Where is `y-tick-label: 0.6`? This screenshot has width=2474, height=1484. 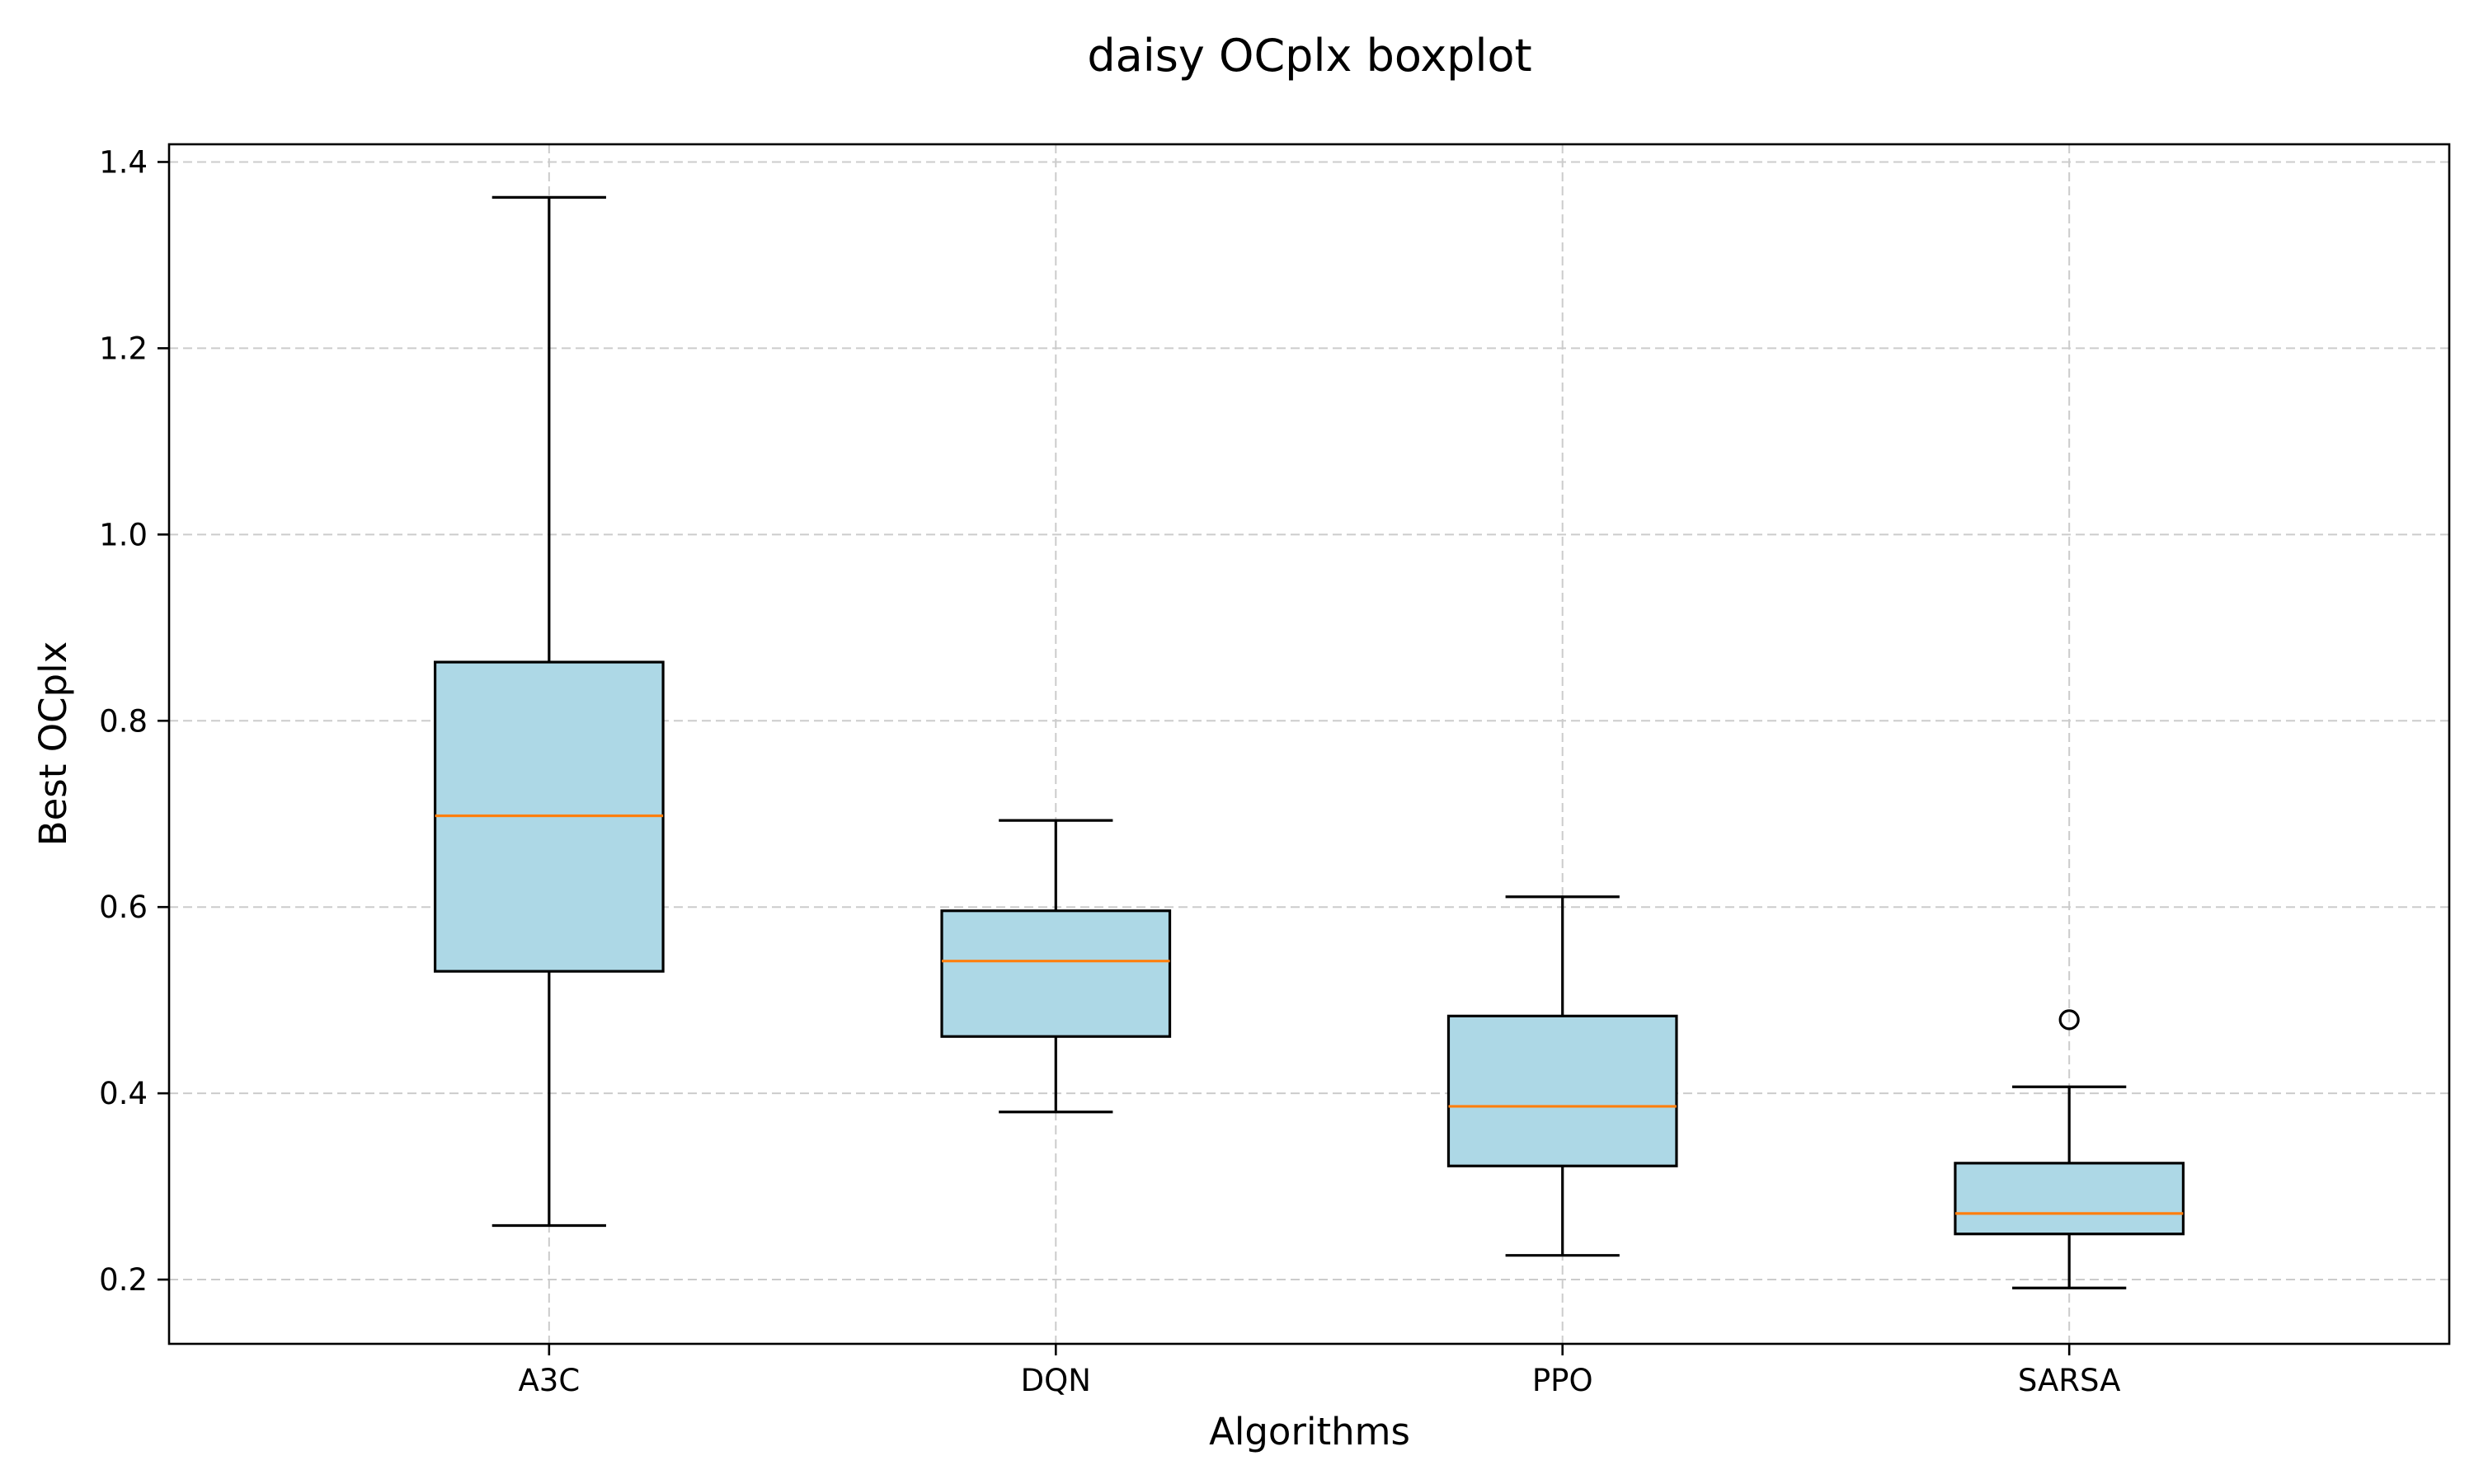 y-tick-label: 0.6 is located at coordinates (123, 907).